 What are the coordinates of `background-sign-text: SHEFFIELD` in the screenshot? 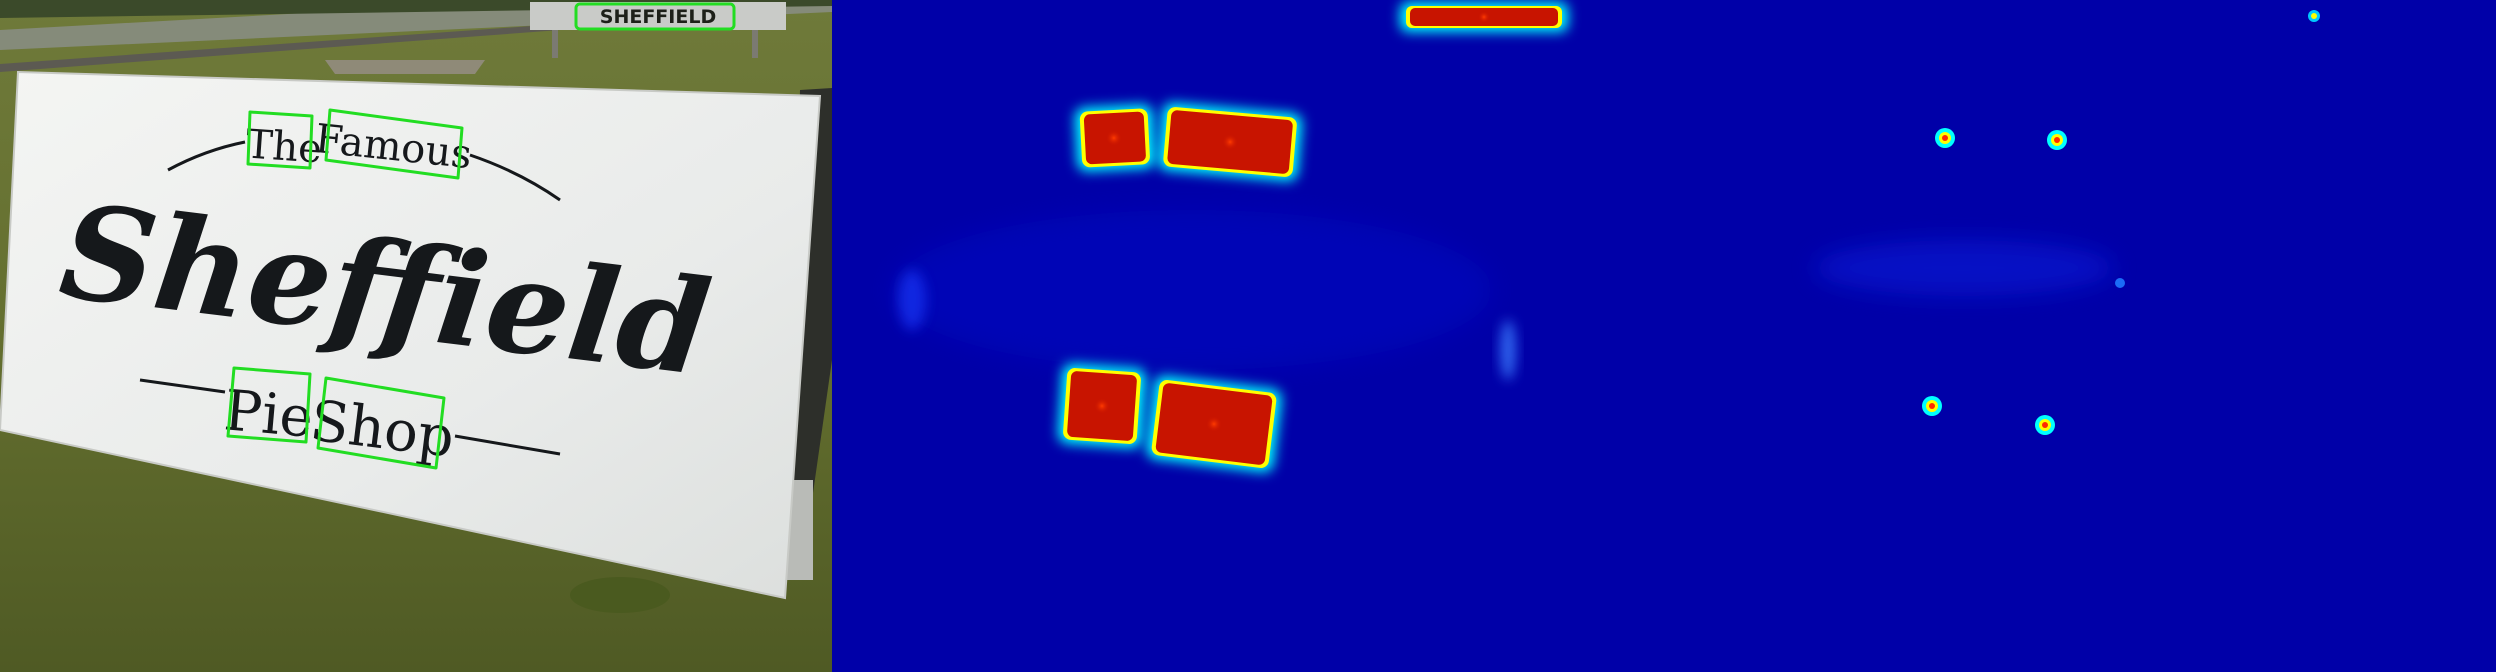 It's located at (658, 17).